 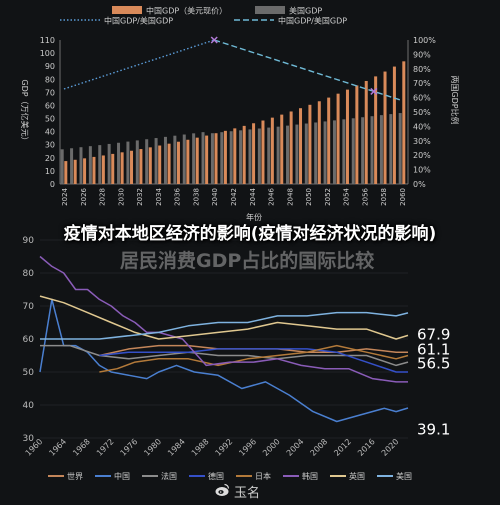 What do you see at coordinates (75, 476) in the screenshot?
I see `legend-label: 世界` at bounding box center [75, 476].